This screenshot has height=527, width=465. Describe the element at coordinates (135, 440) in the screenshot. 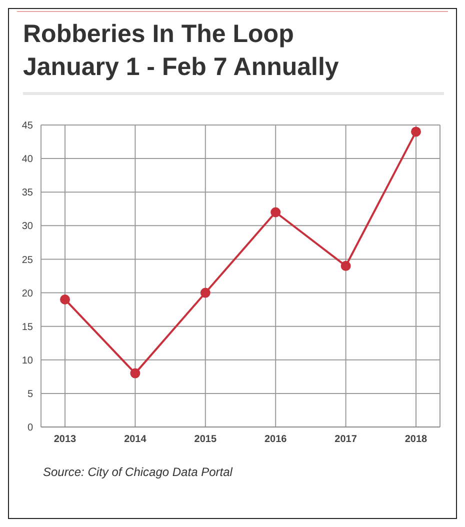

I see `x-tick-label: 2014` at that location.